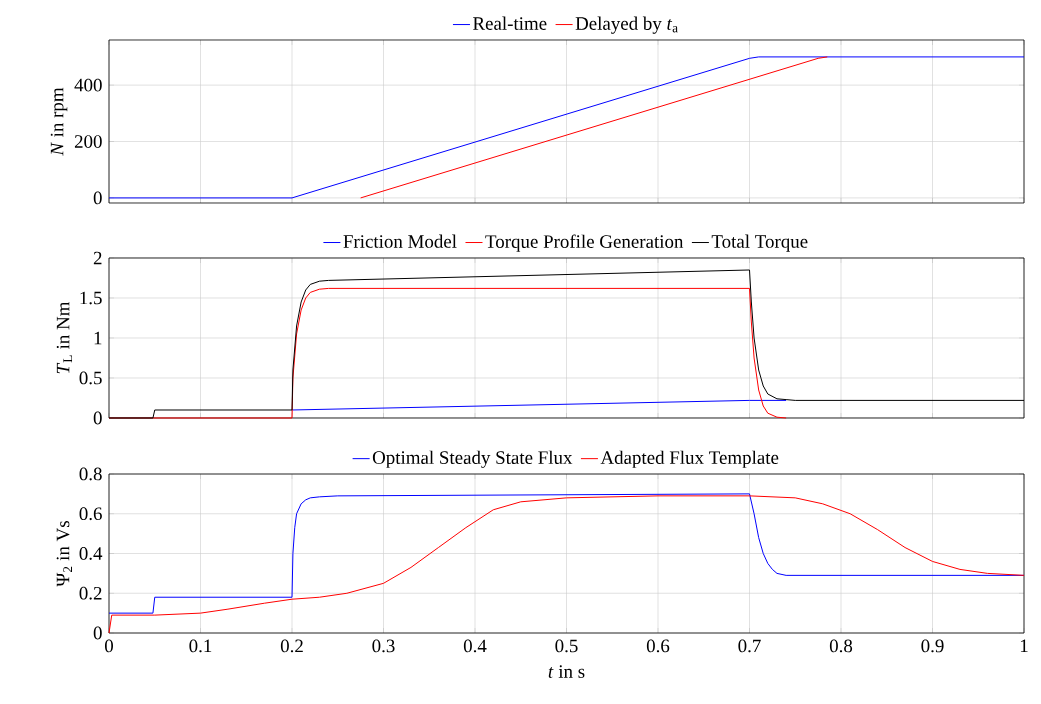 This screenshot has height=704, width=1041. Describe the element at coordinates (749, 646) in the screenshot. I see `x-tick-label: 0.7` at that location.